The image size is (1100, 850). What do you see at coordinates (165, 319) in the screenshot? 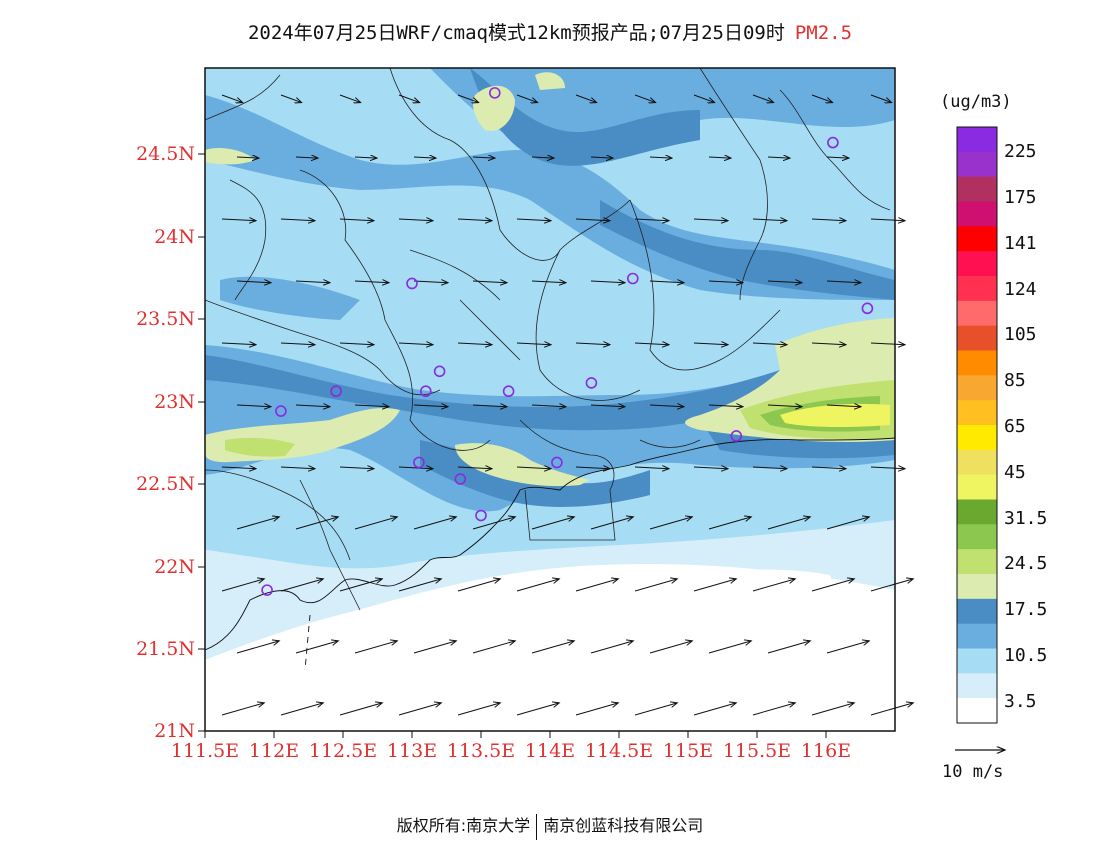
I see `lat-label: 23.5N` at bounding box center [165, 319].